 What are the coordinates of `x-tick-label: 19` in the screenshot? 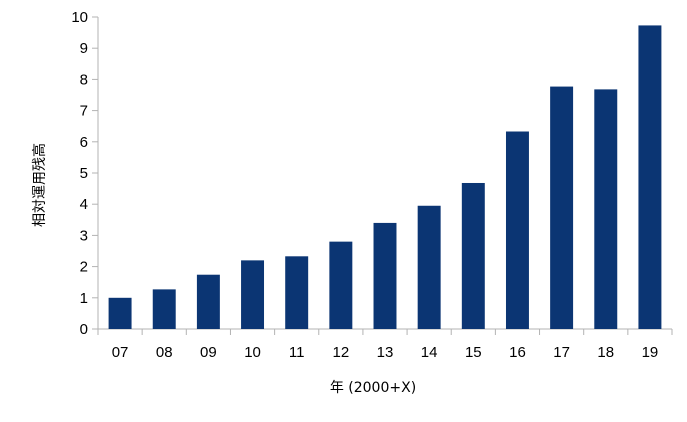 It's located at (650, 352).